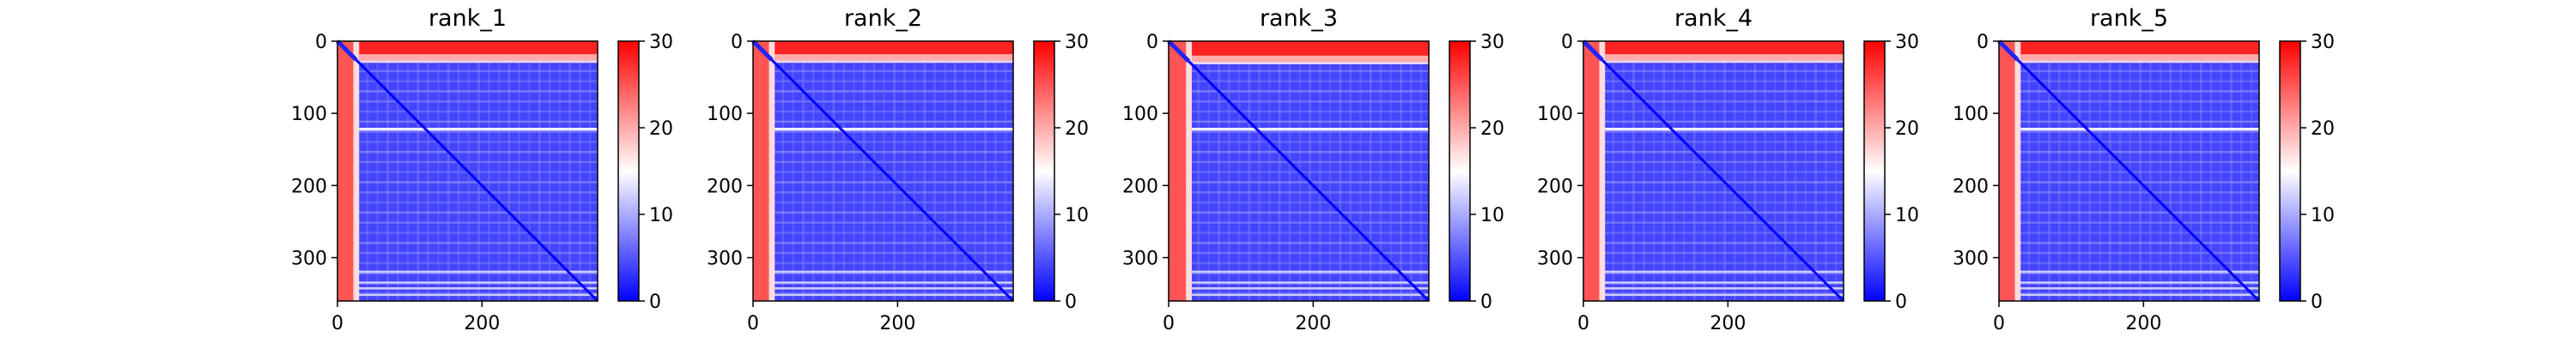 The image size is (2576, 343). I want to click on heatmap-panel-1: rank_1 0 100 200 300 0 200 0 10 20 30, so click(482, 169).